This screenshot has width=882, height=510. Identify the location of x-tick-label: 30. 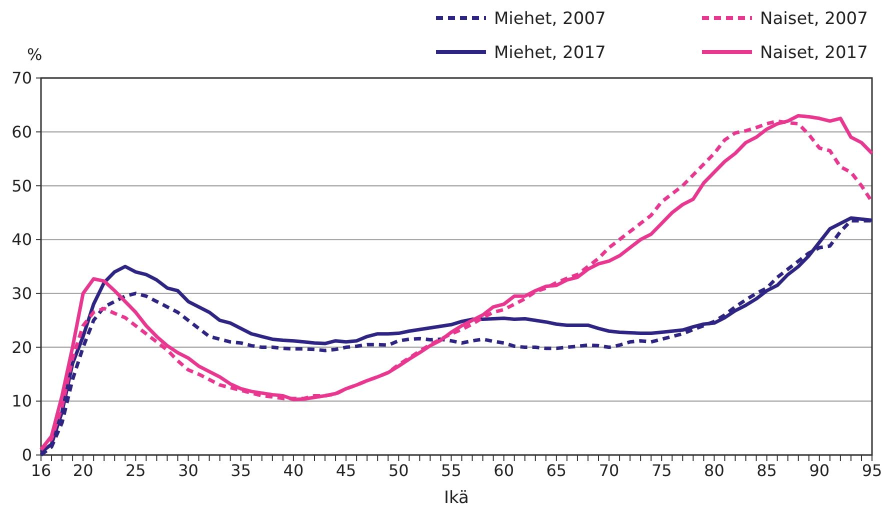
(188, 470).